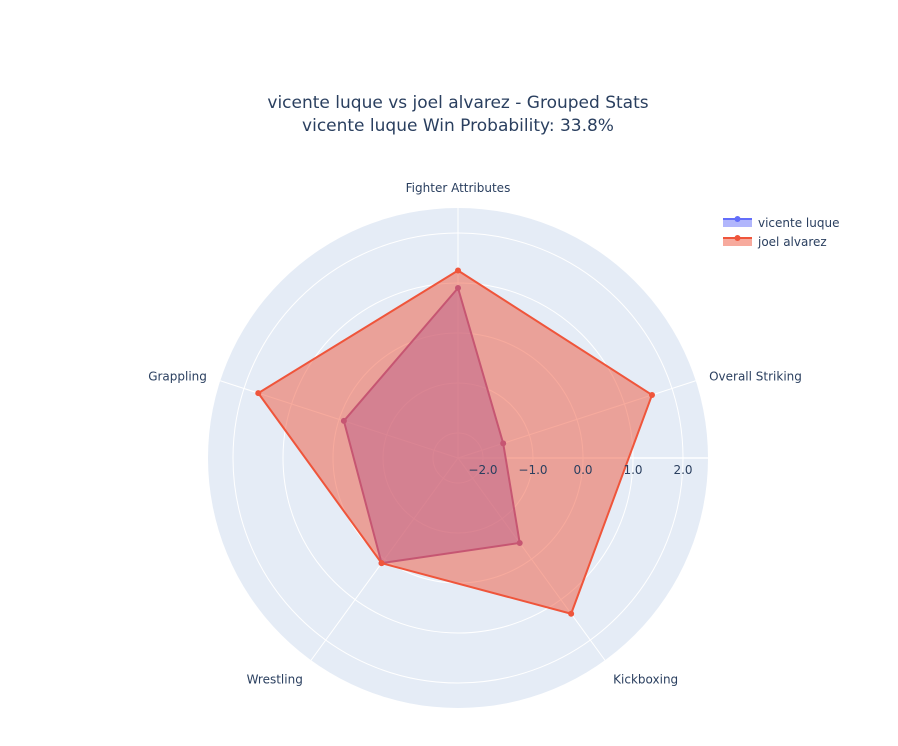  I want to click on chart-subtitle: vicente luque Win Probability: 33.8%, so click(458, 126).